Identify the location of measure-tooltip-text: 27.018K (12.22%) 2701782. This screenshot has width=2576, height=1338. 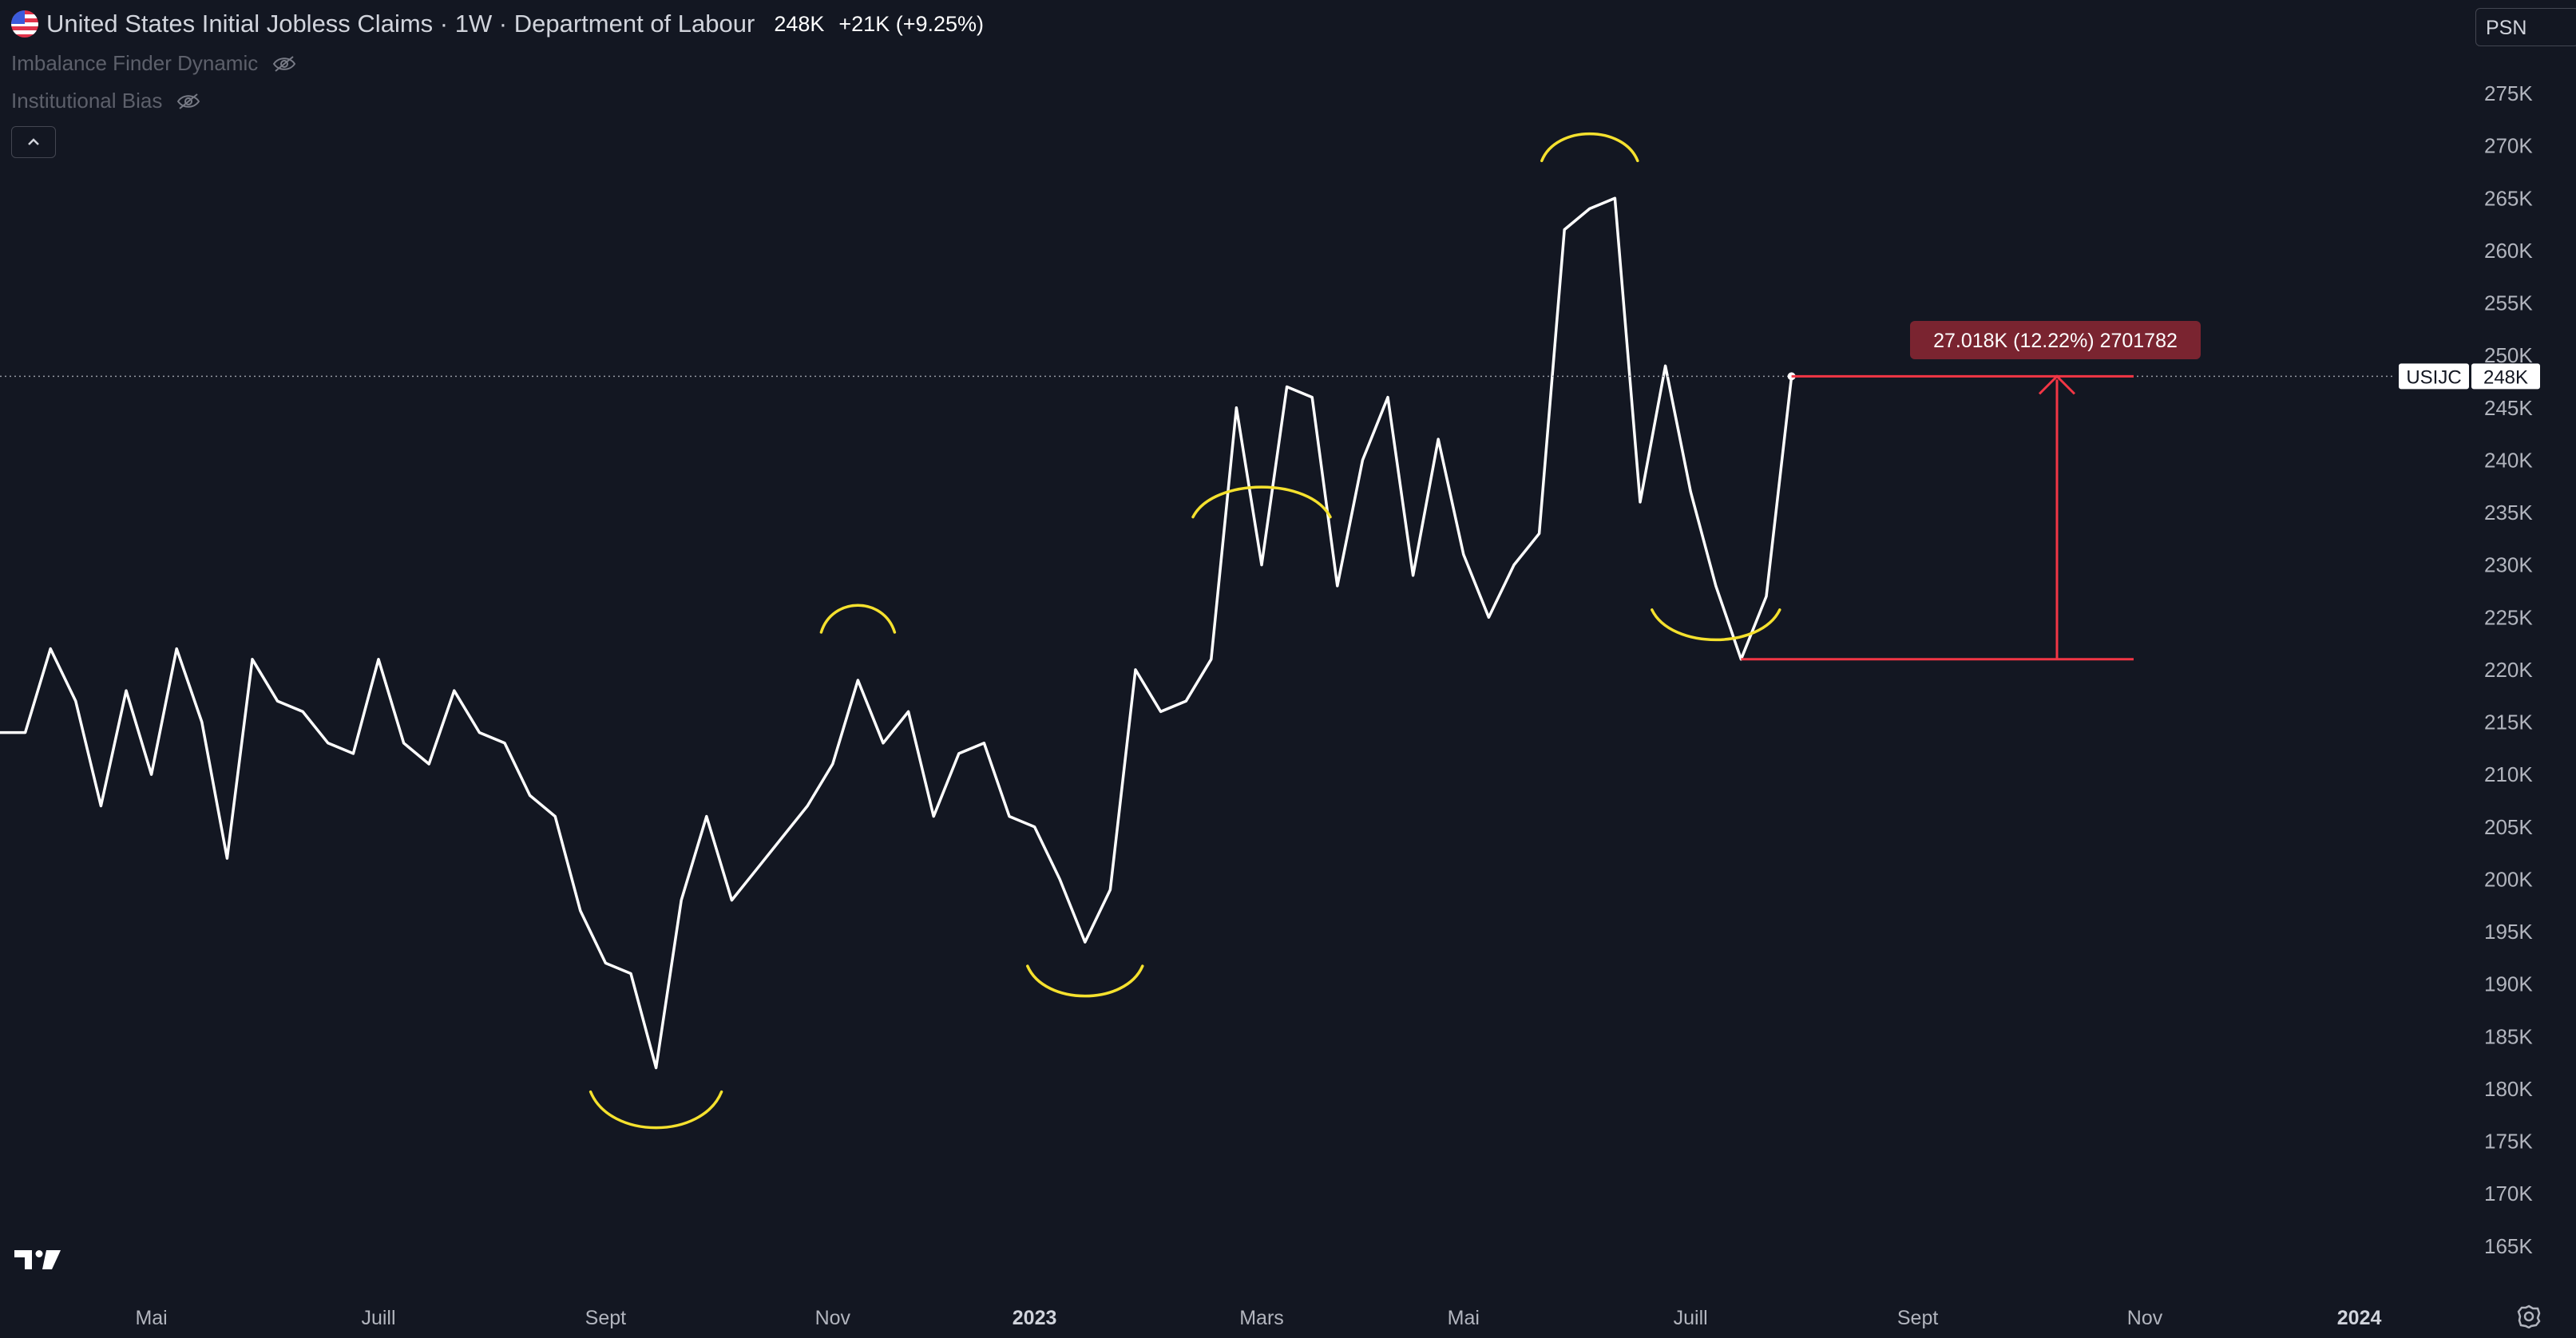
(2055, 341).